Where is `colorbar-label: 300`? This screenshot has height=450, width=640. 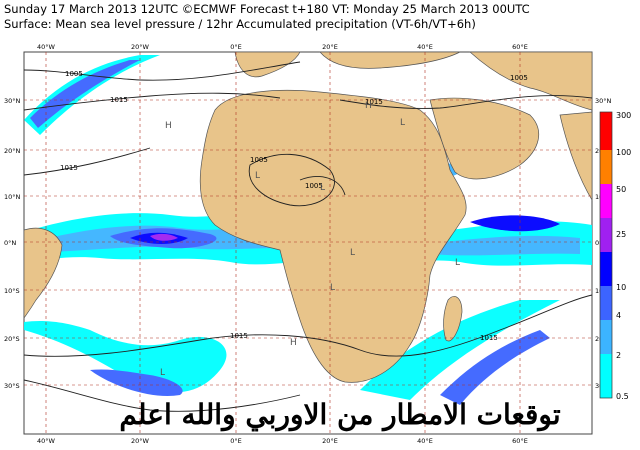 colorbar-label: 300 is located at coordinates (623, 115).